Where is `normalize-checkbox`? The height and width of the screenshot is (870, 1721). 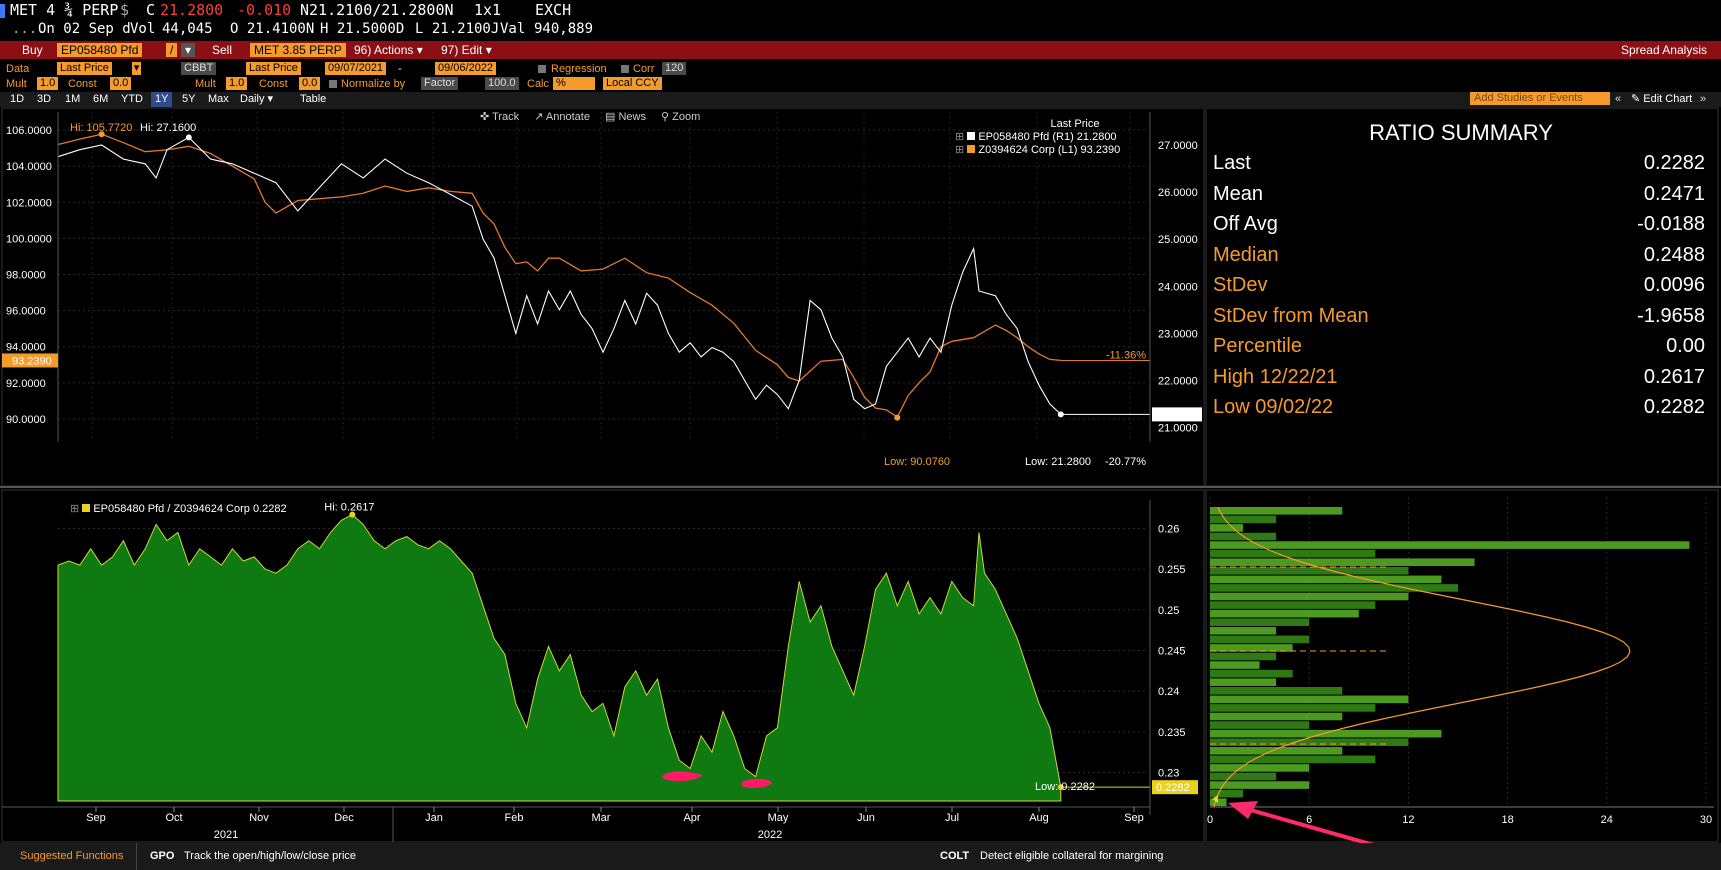 normalize-checkbox is located at coordinates (333, 84).